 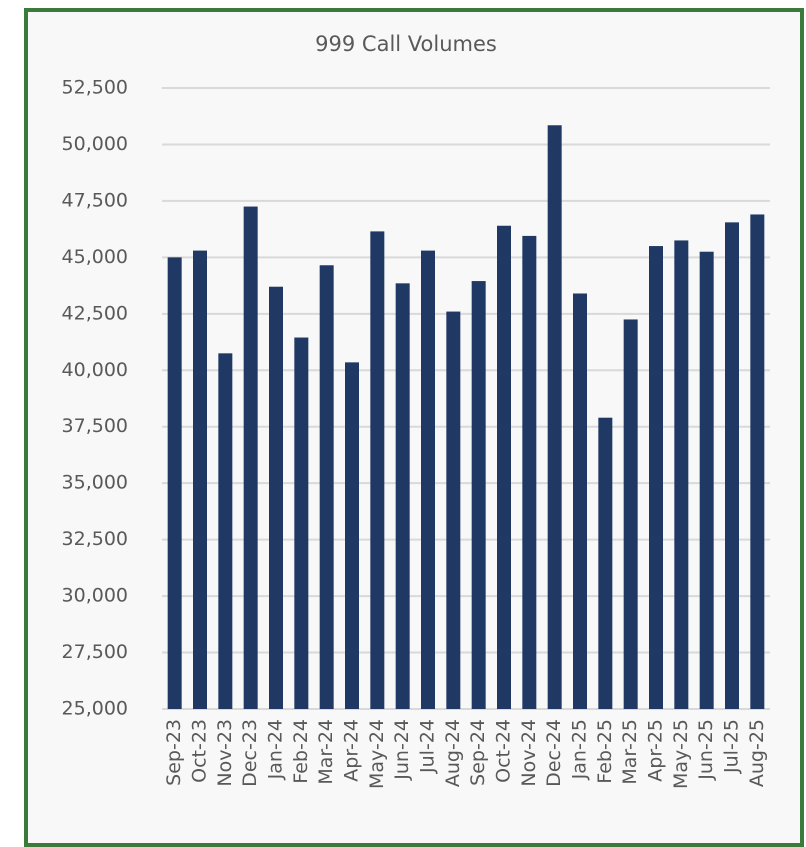 I want to click on y-tick-label: 30,000, so click(x=95, y=596).